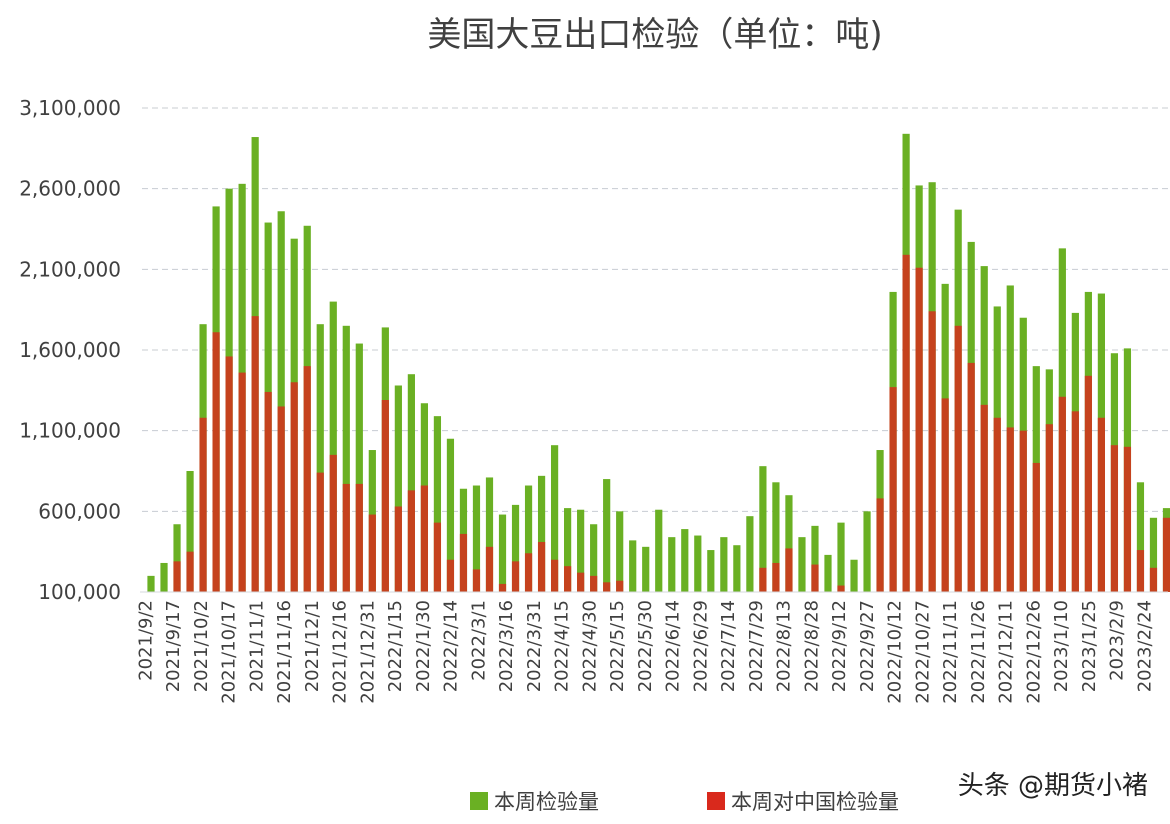 The image size is (1170, 824). What do you see at coordinates (173, 646) in the screenshot?
I see `x-tick-label: 2021/9/17` at bounding box center [173, 646].